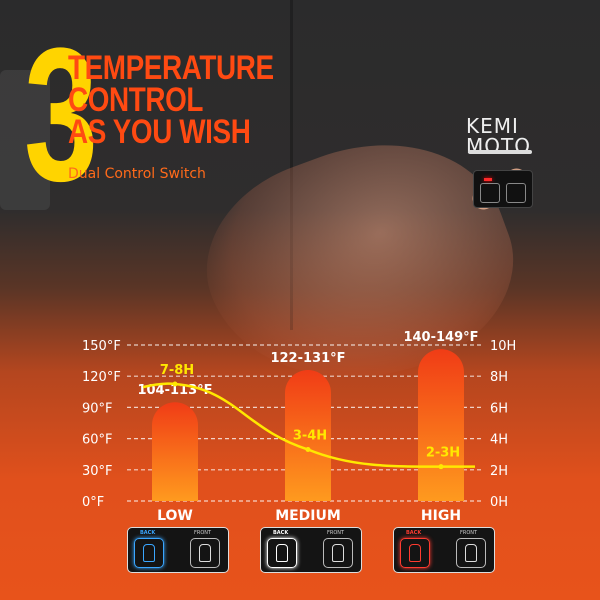 This screenshot has height=600, width=600. What do you see at coordinates (503, 346) in the screenshot?
I see `y-tick-right: 10H` at bounding box center [503, 346].